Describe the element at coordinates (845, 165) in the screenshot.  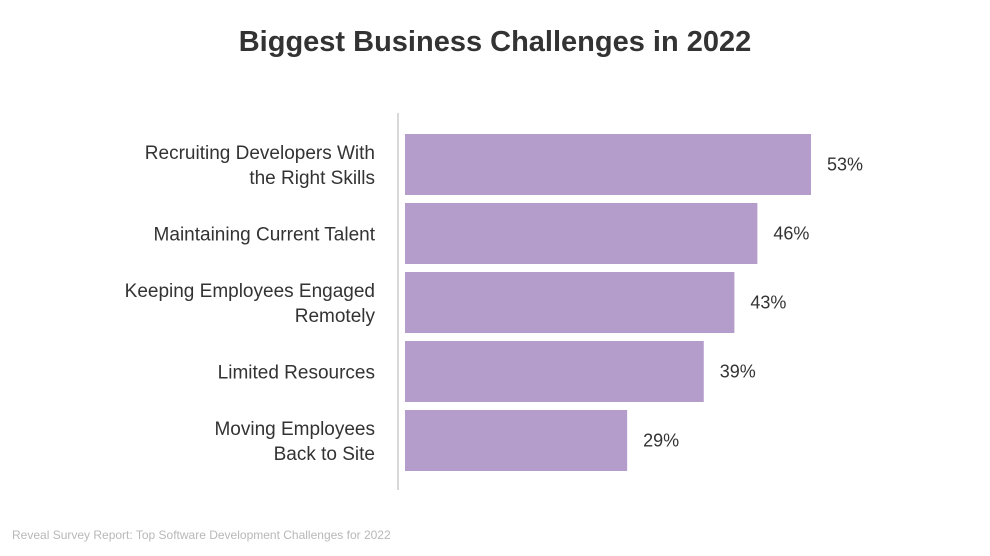
I see `value-label-1: 53%` at that location.